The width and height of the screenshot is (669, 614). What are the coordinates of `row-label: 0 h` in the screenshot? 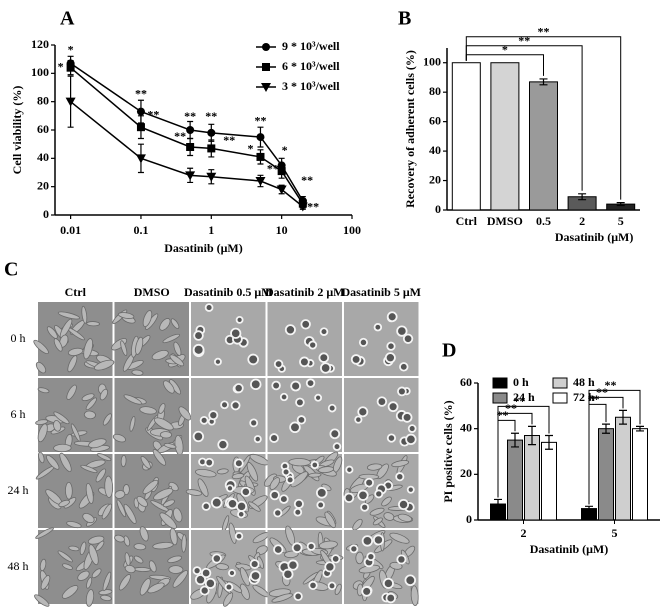 It's located at (18, 338).